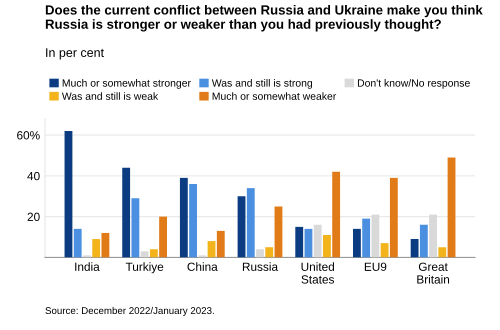  What do you see at coordinates (262, 84) in the screenshot?
I see `legend-label: Was and still is strong` at bounding box center [262, 84].